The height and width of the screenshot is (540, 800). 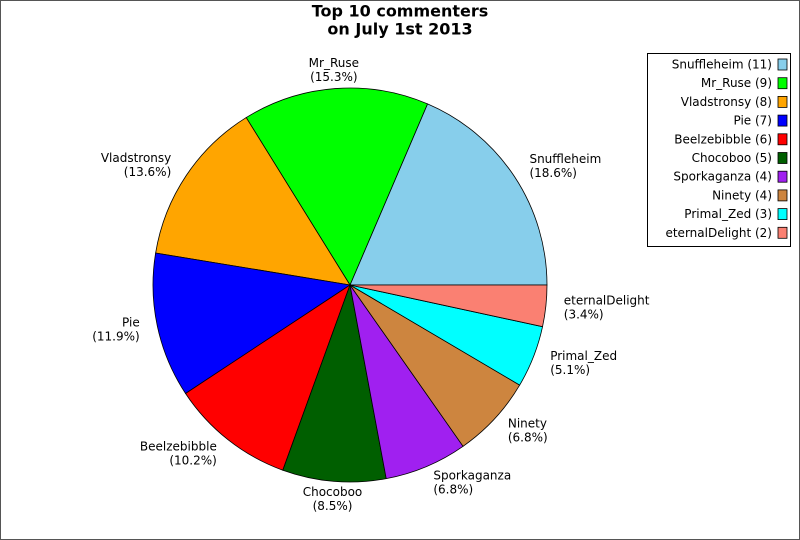 I want to click on chart-title: Top 10 commenters, so click(x=400, y=11).